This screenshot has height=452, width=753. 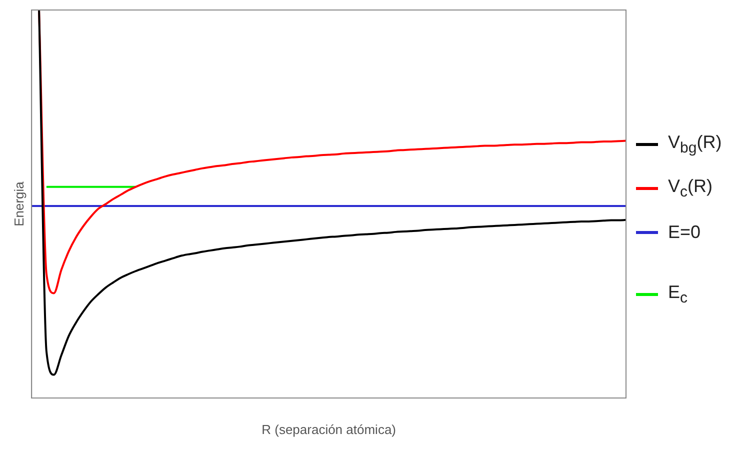 I want to click on x-axis-title: R (separación atómica), so click(x=329, y=429).